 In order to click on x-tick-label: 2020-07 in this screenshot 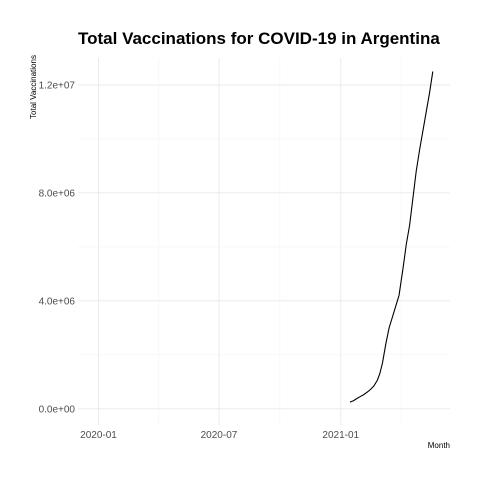, I will do `click(219, 435)`.